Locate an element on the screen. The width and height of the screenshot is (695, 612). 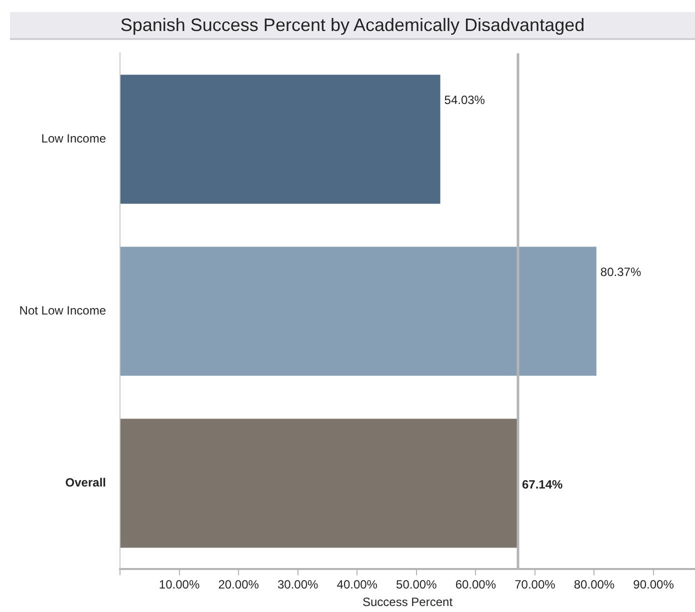
y-tick-label: Not Low Income is located at coordinates (62, 311).